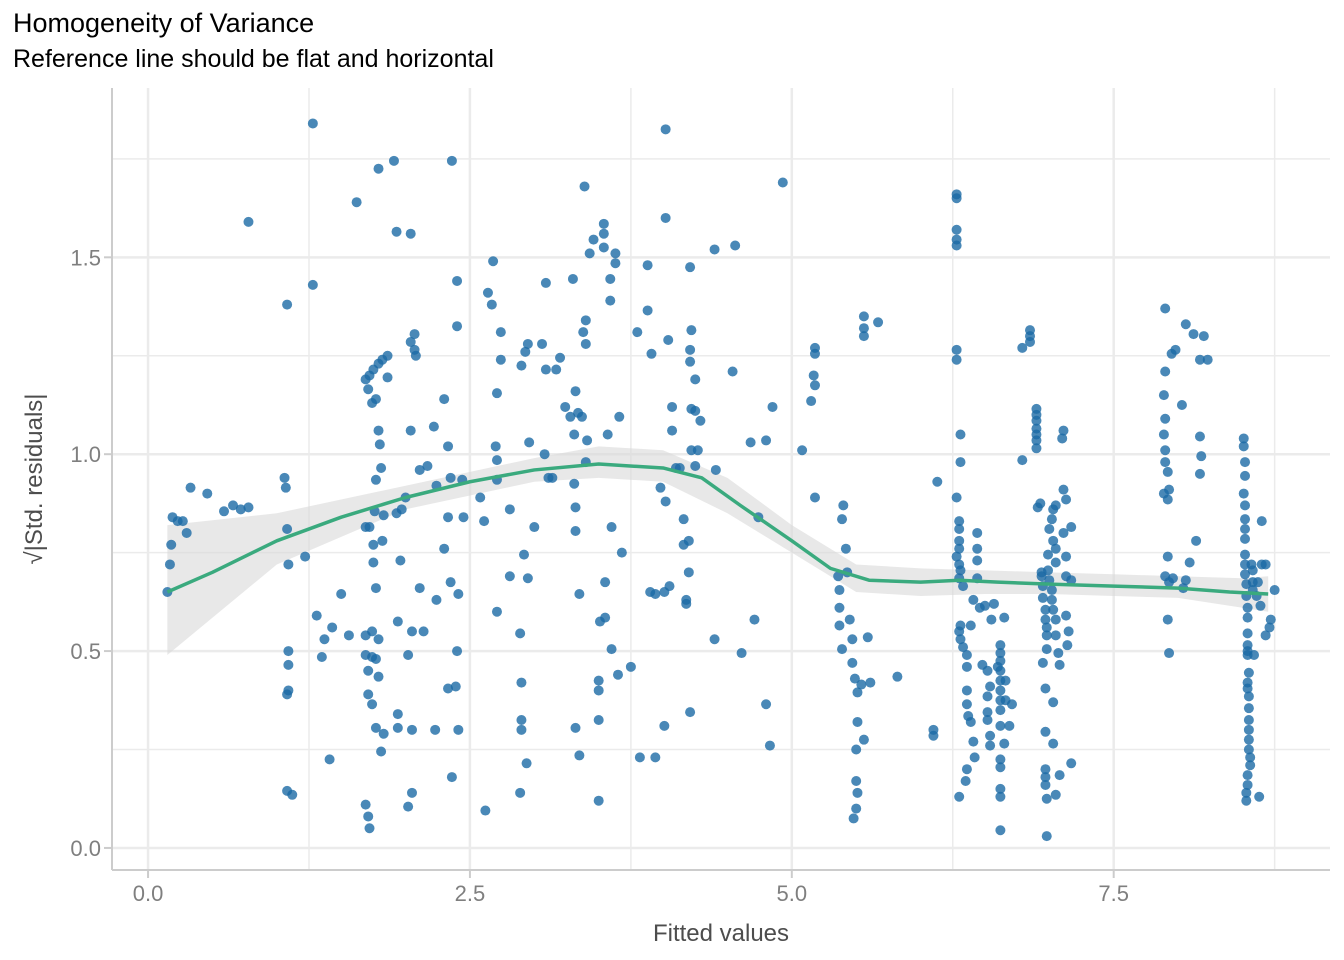 The width and height of the screenshot is (1344, 960). I want to click on y-tick-label: 0.0, so click(85, 848).